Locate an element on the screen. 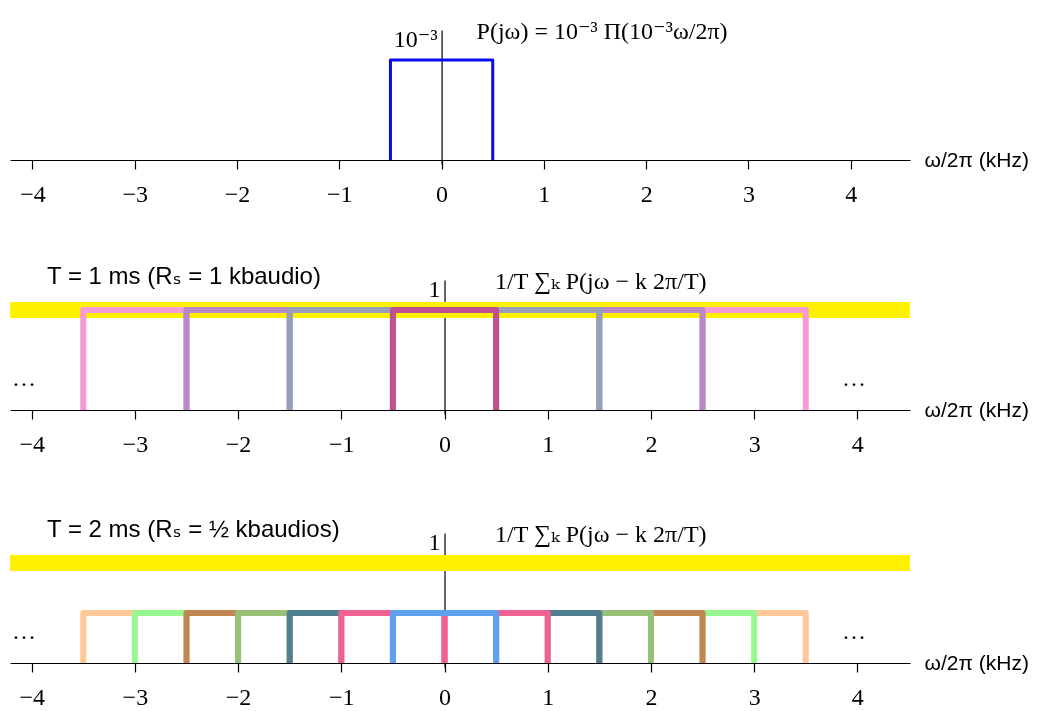 The width and height of the screenshot is (1041, 711). series-label: P(jω) = 10⁻³ Π(10⁻³ω/2π) is located at coordinates (602, 31).